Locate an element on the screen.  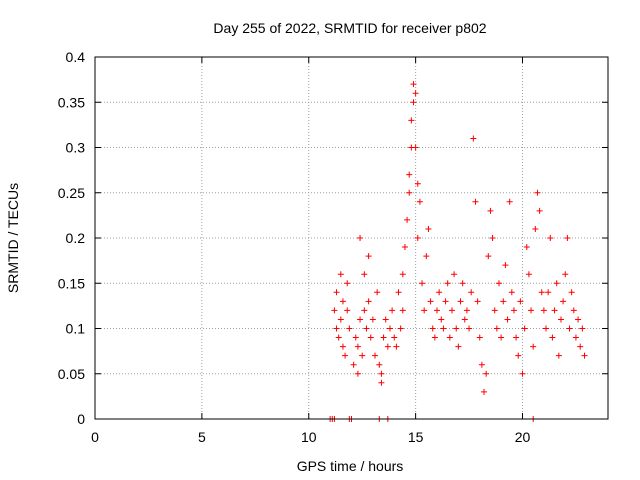
y-tick-label: 0.05 is located at coordinates (71, 374).